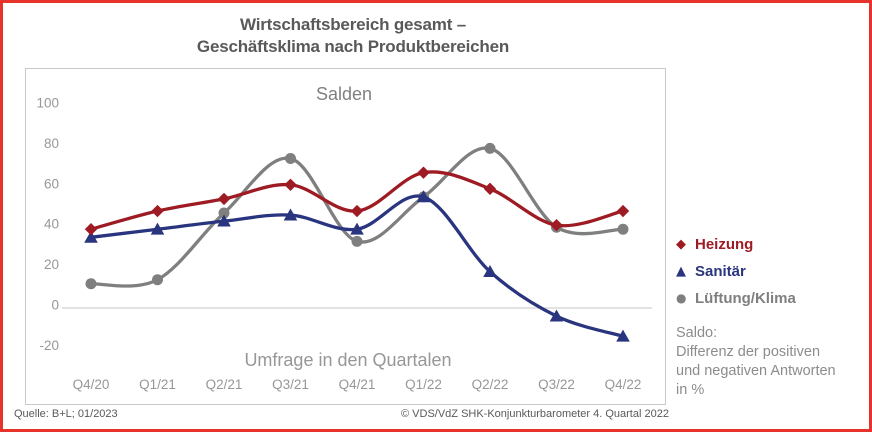  What do you see at coordinates (745, 298) in the screenshot?
I see `legend-label-lueftung-klima: Lüftung/Klima` at bounding box center [745, 298].